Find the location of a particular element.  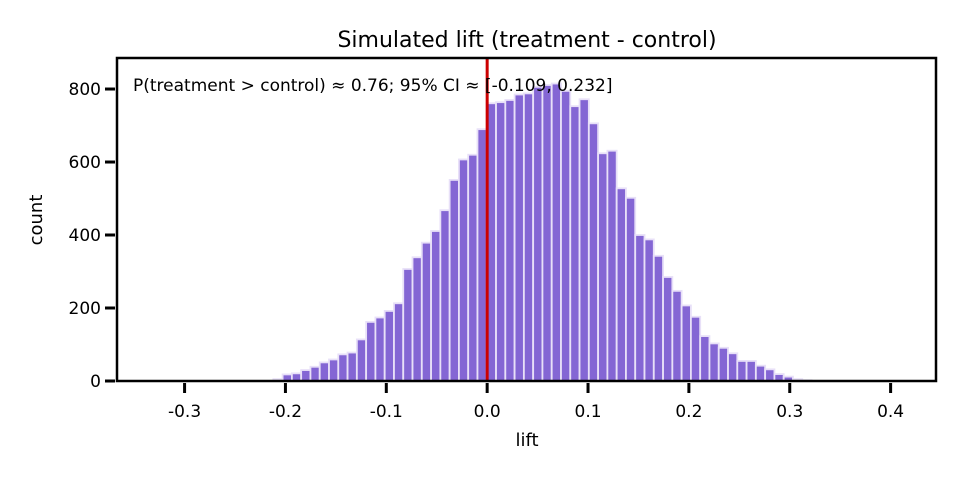

chart-title: Simulated lift (treatment - control) is located at coordinates (526, 40).